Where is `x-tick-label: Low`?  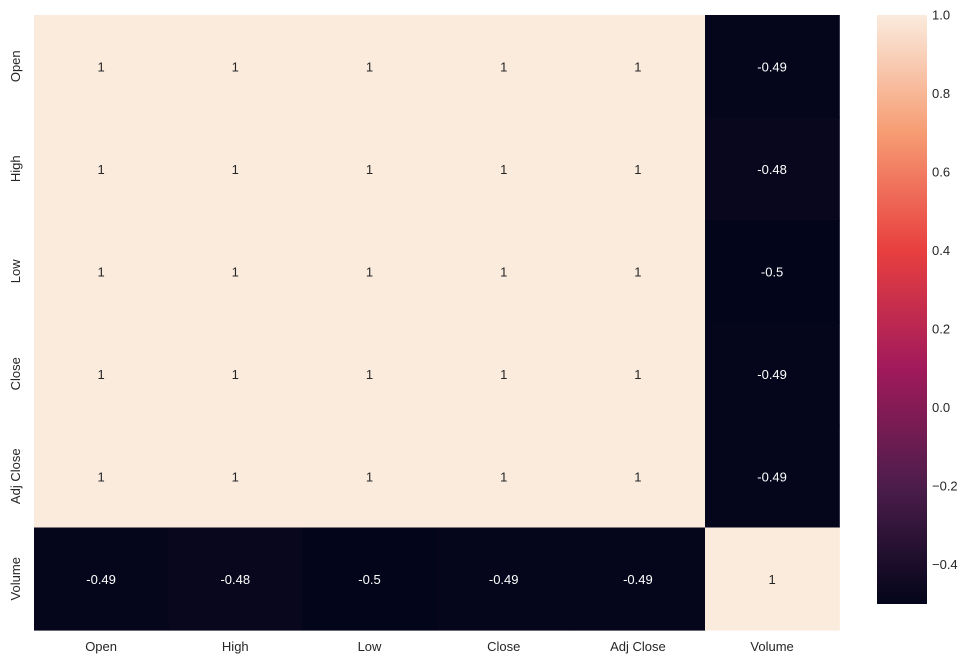
x-tick-label: Low is located at coordinates (370, 646).